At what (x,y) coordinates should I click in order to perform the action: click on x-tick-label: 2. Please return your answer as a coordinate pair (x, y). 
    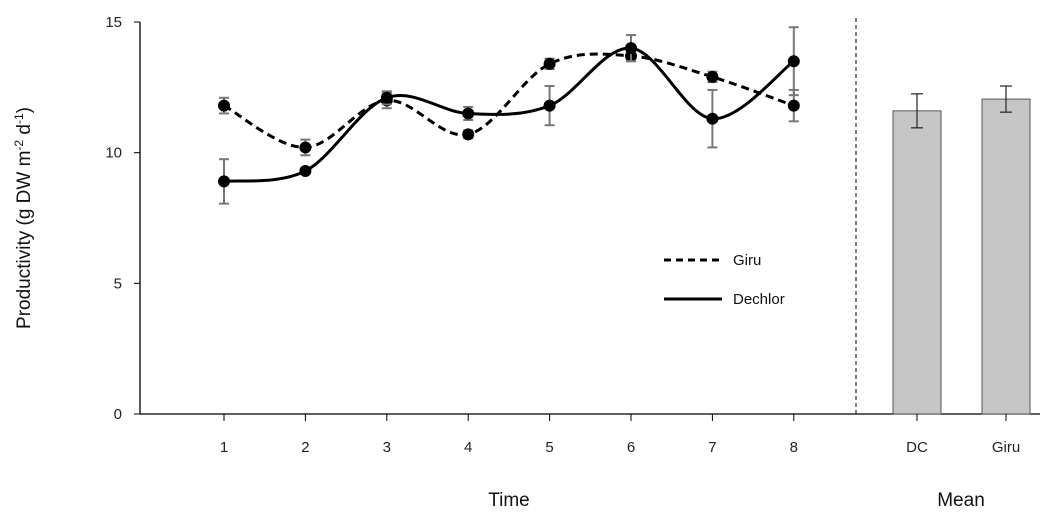
    Looking at the image, I should click on (305, 447).